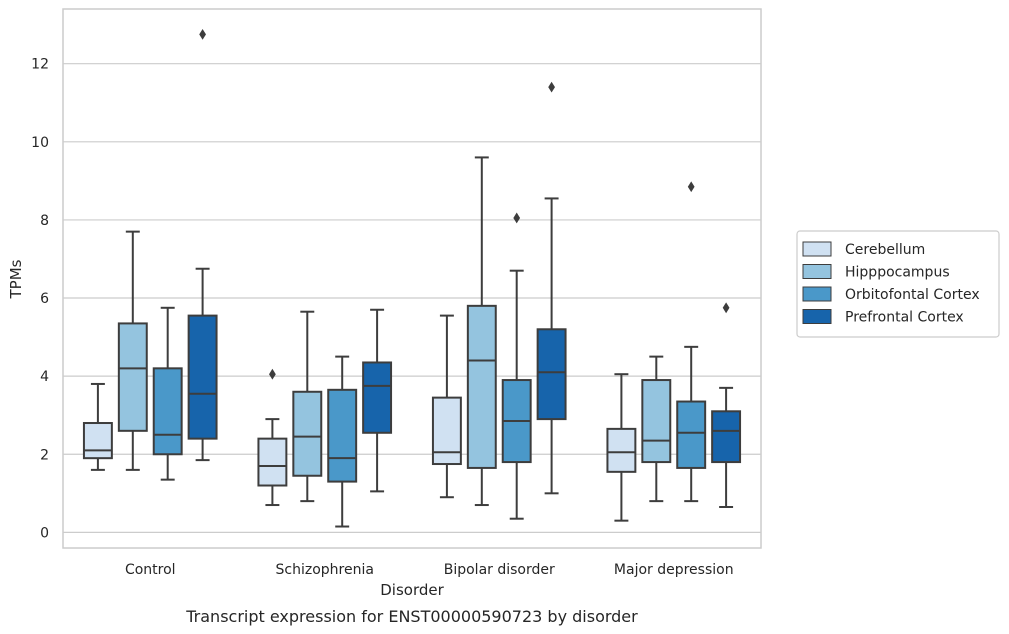  What do you see at coordinates (904, 318) in the screenshot?
I see `legend-label: Prefrontal Cortex` at bounding box center [904, 318].